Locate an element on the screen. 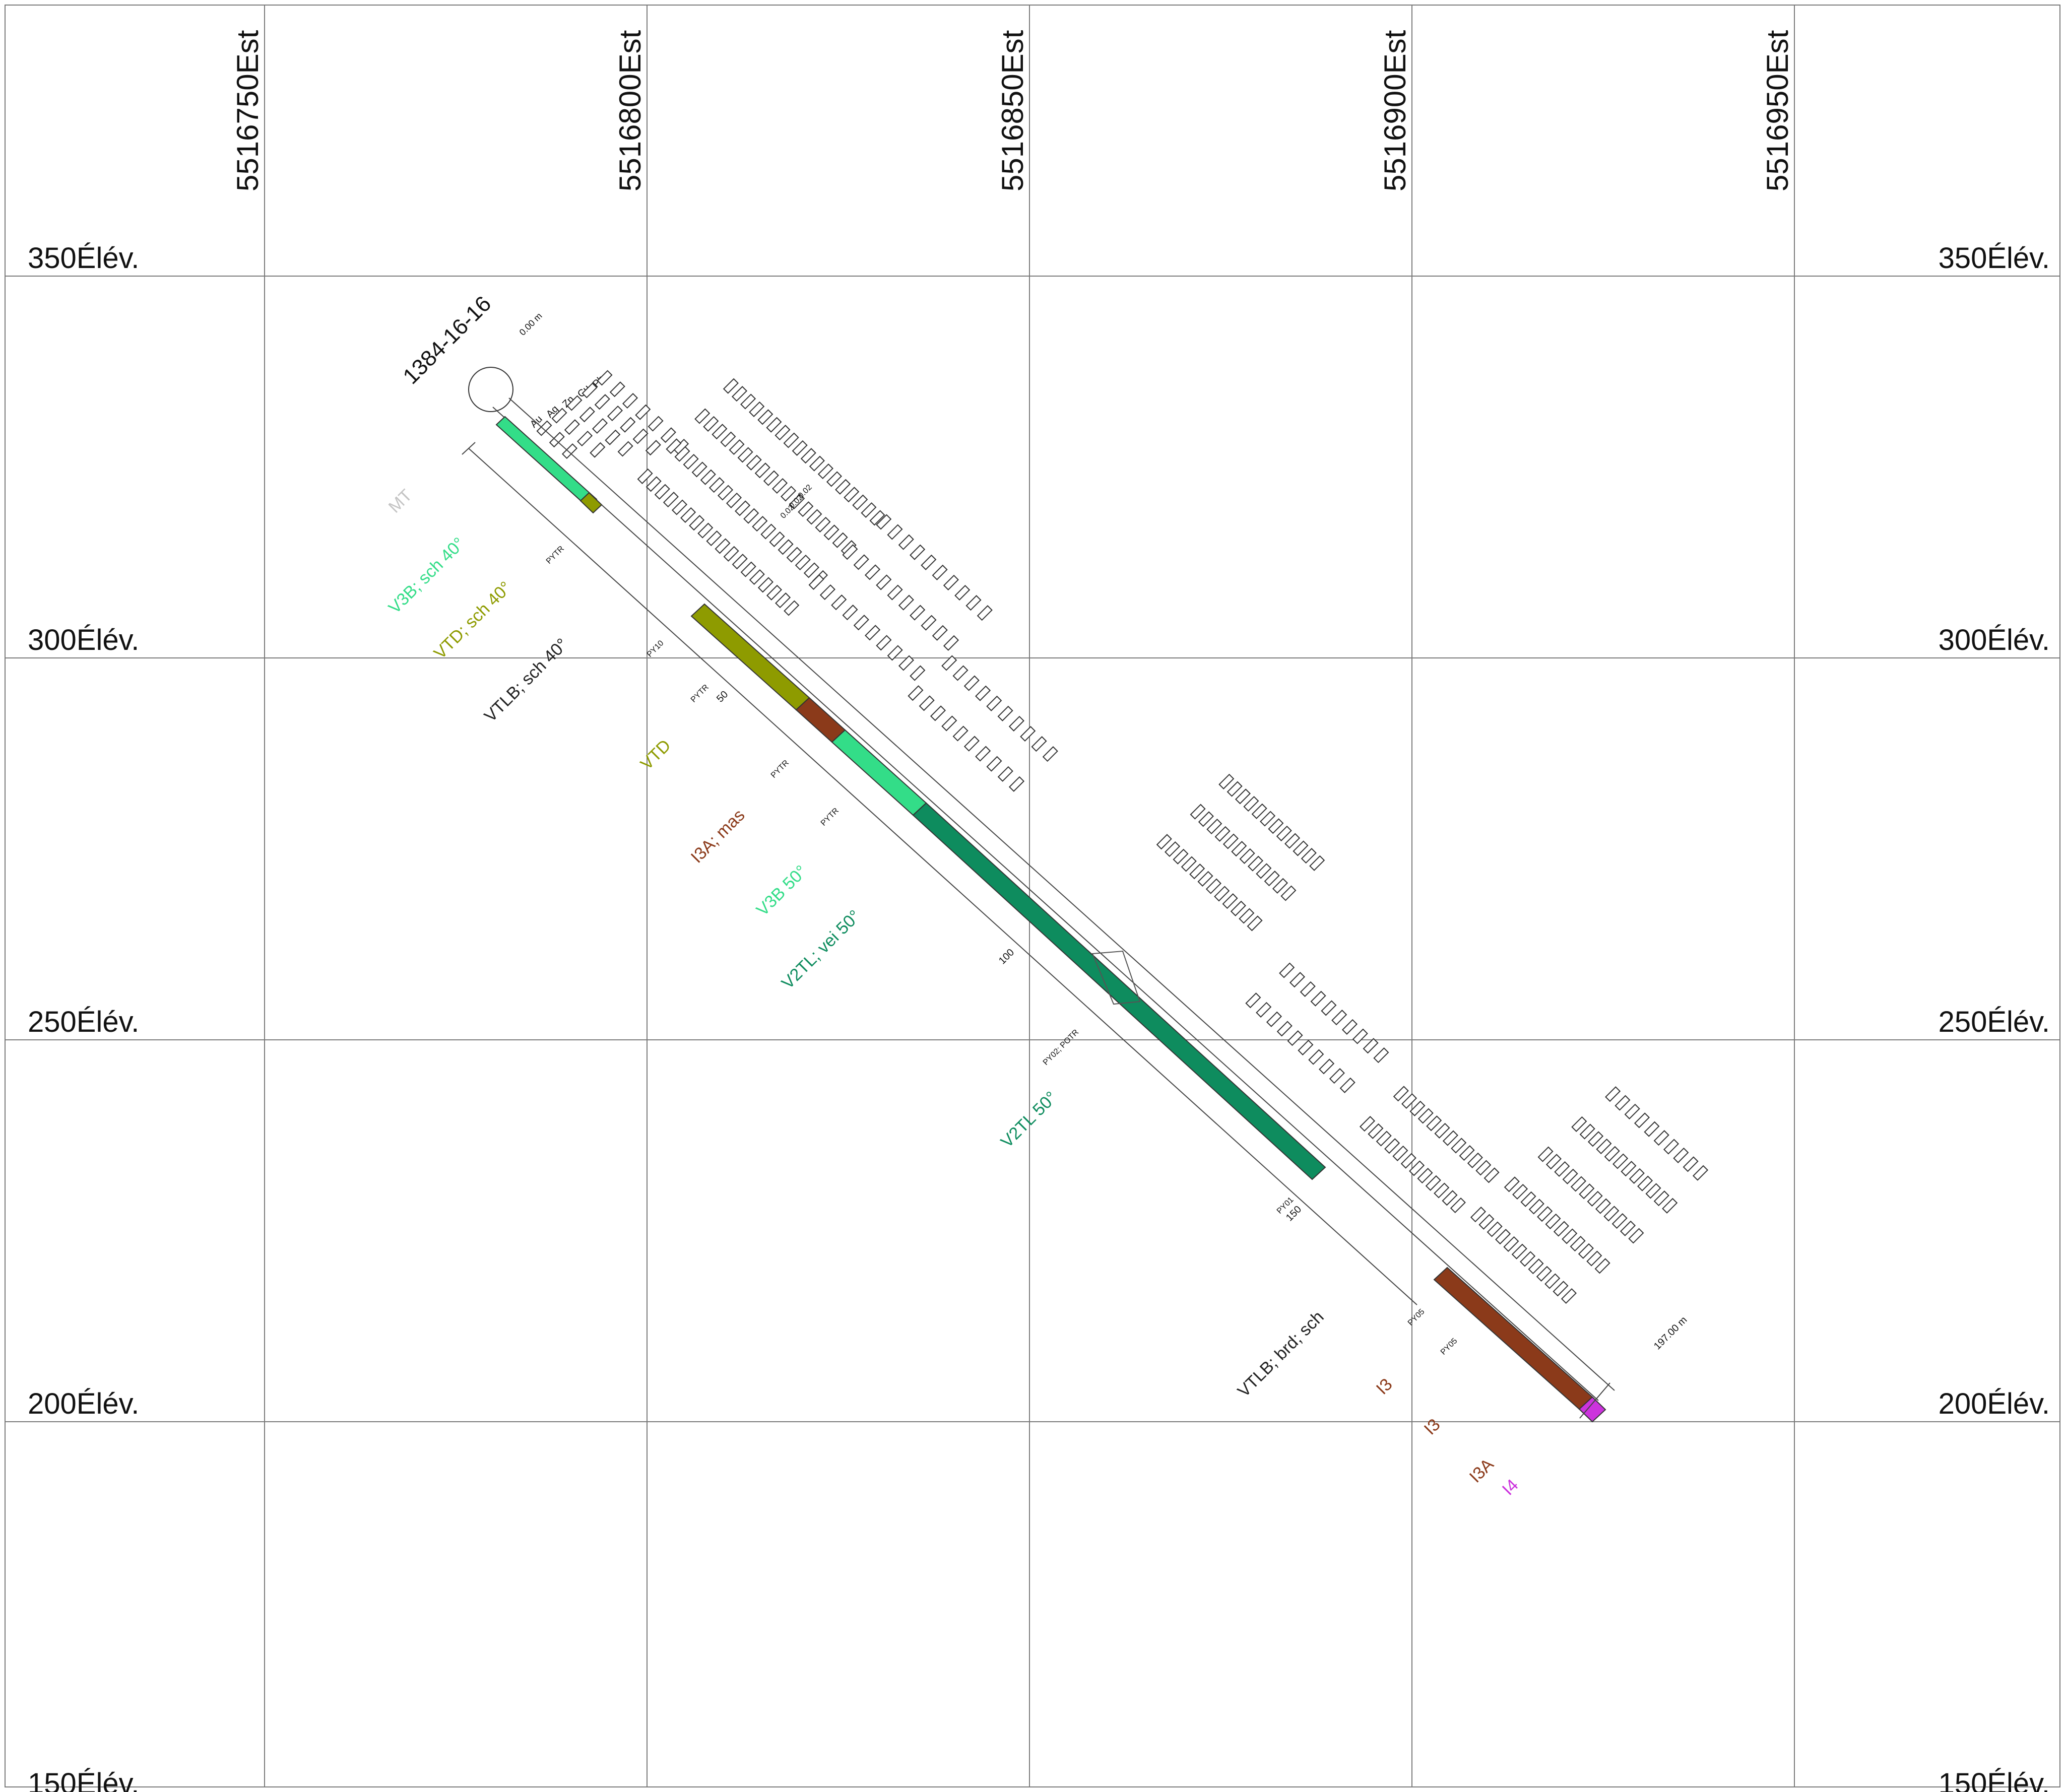 The image size is (2065, 1792). interval-v2tl is located at coordinates (1119, 991).